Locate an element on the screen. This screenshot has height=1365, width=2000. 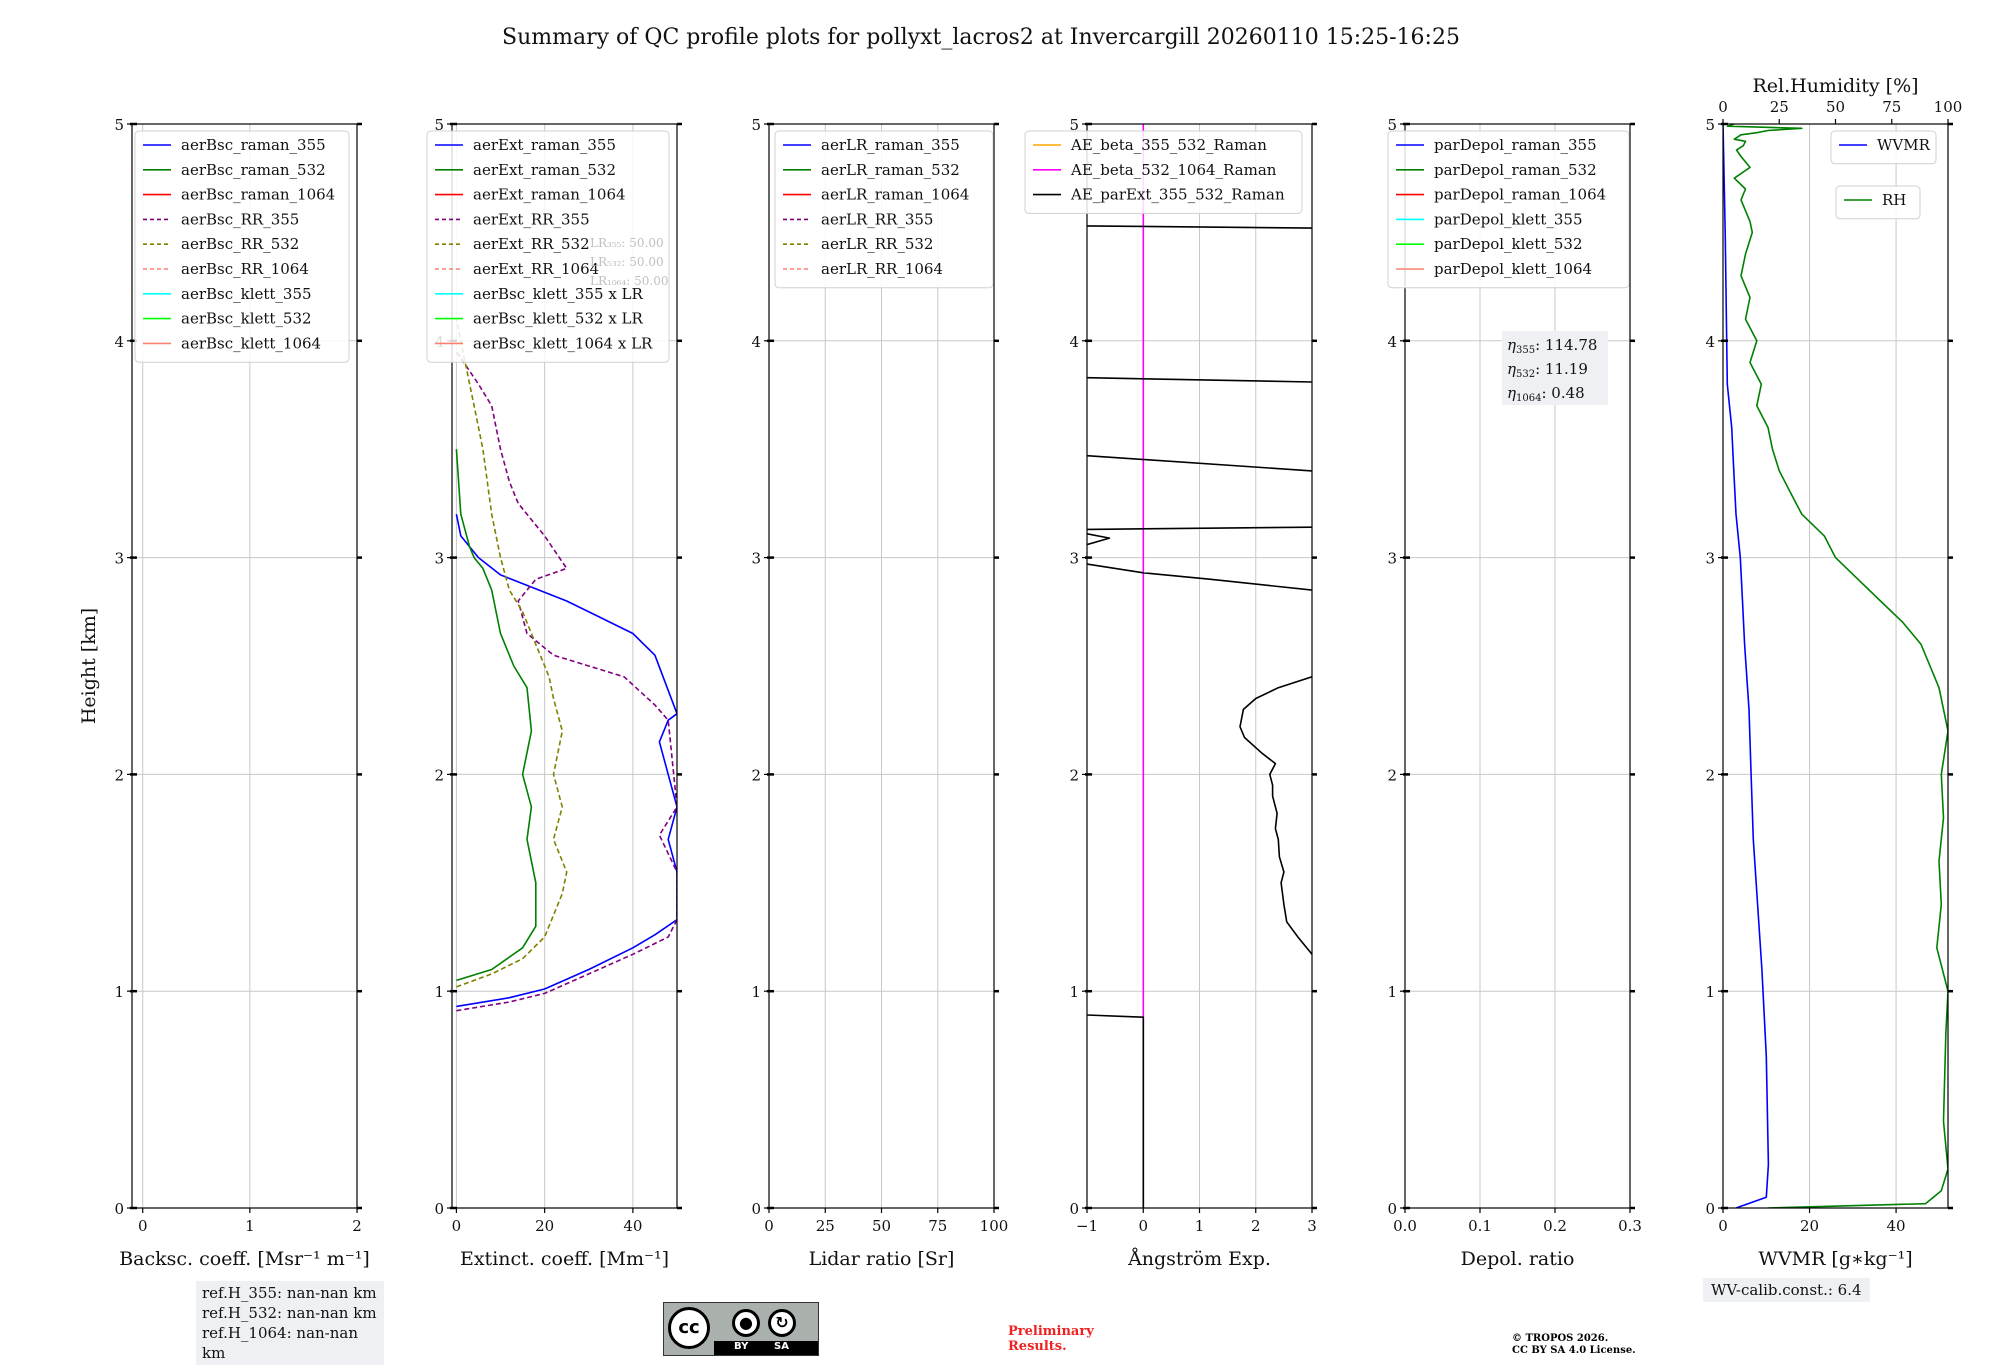
by-label: BY is located at coordinates (741, 1346).